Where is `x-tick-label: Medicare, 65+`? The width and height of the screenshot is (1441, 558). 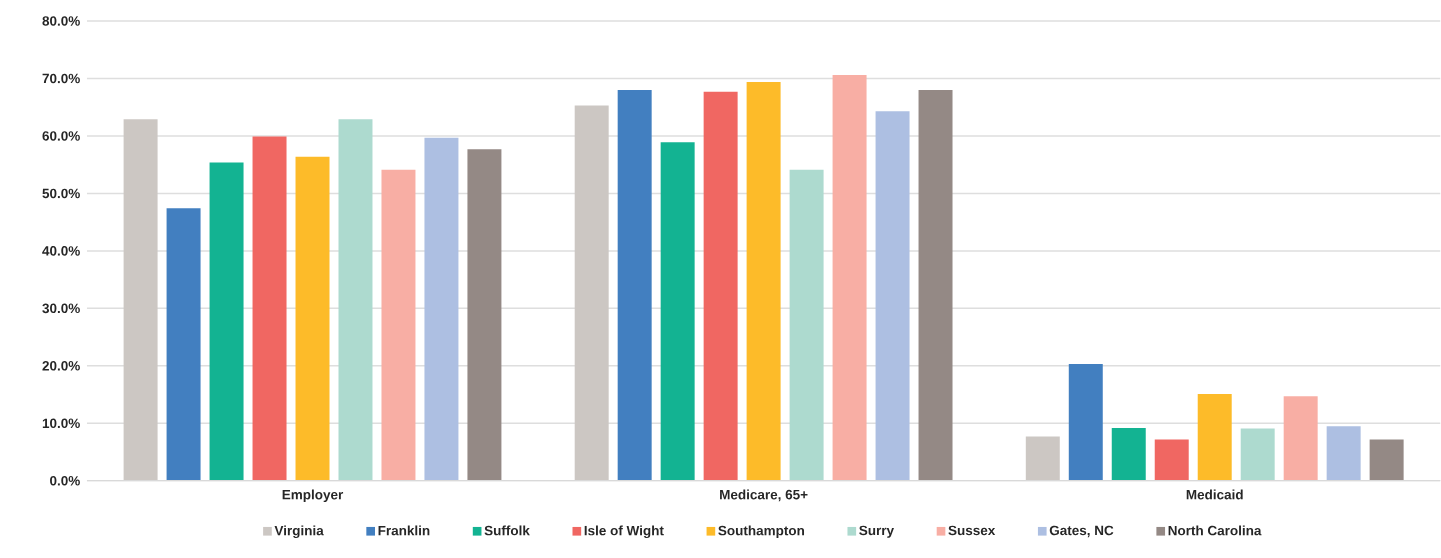
x-tick-label: Medicare, 65+ is located at coordinates (764, 495).